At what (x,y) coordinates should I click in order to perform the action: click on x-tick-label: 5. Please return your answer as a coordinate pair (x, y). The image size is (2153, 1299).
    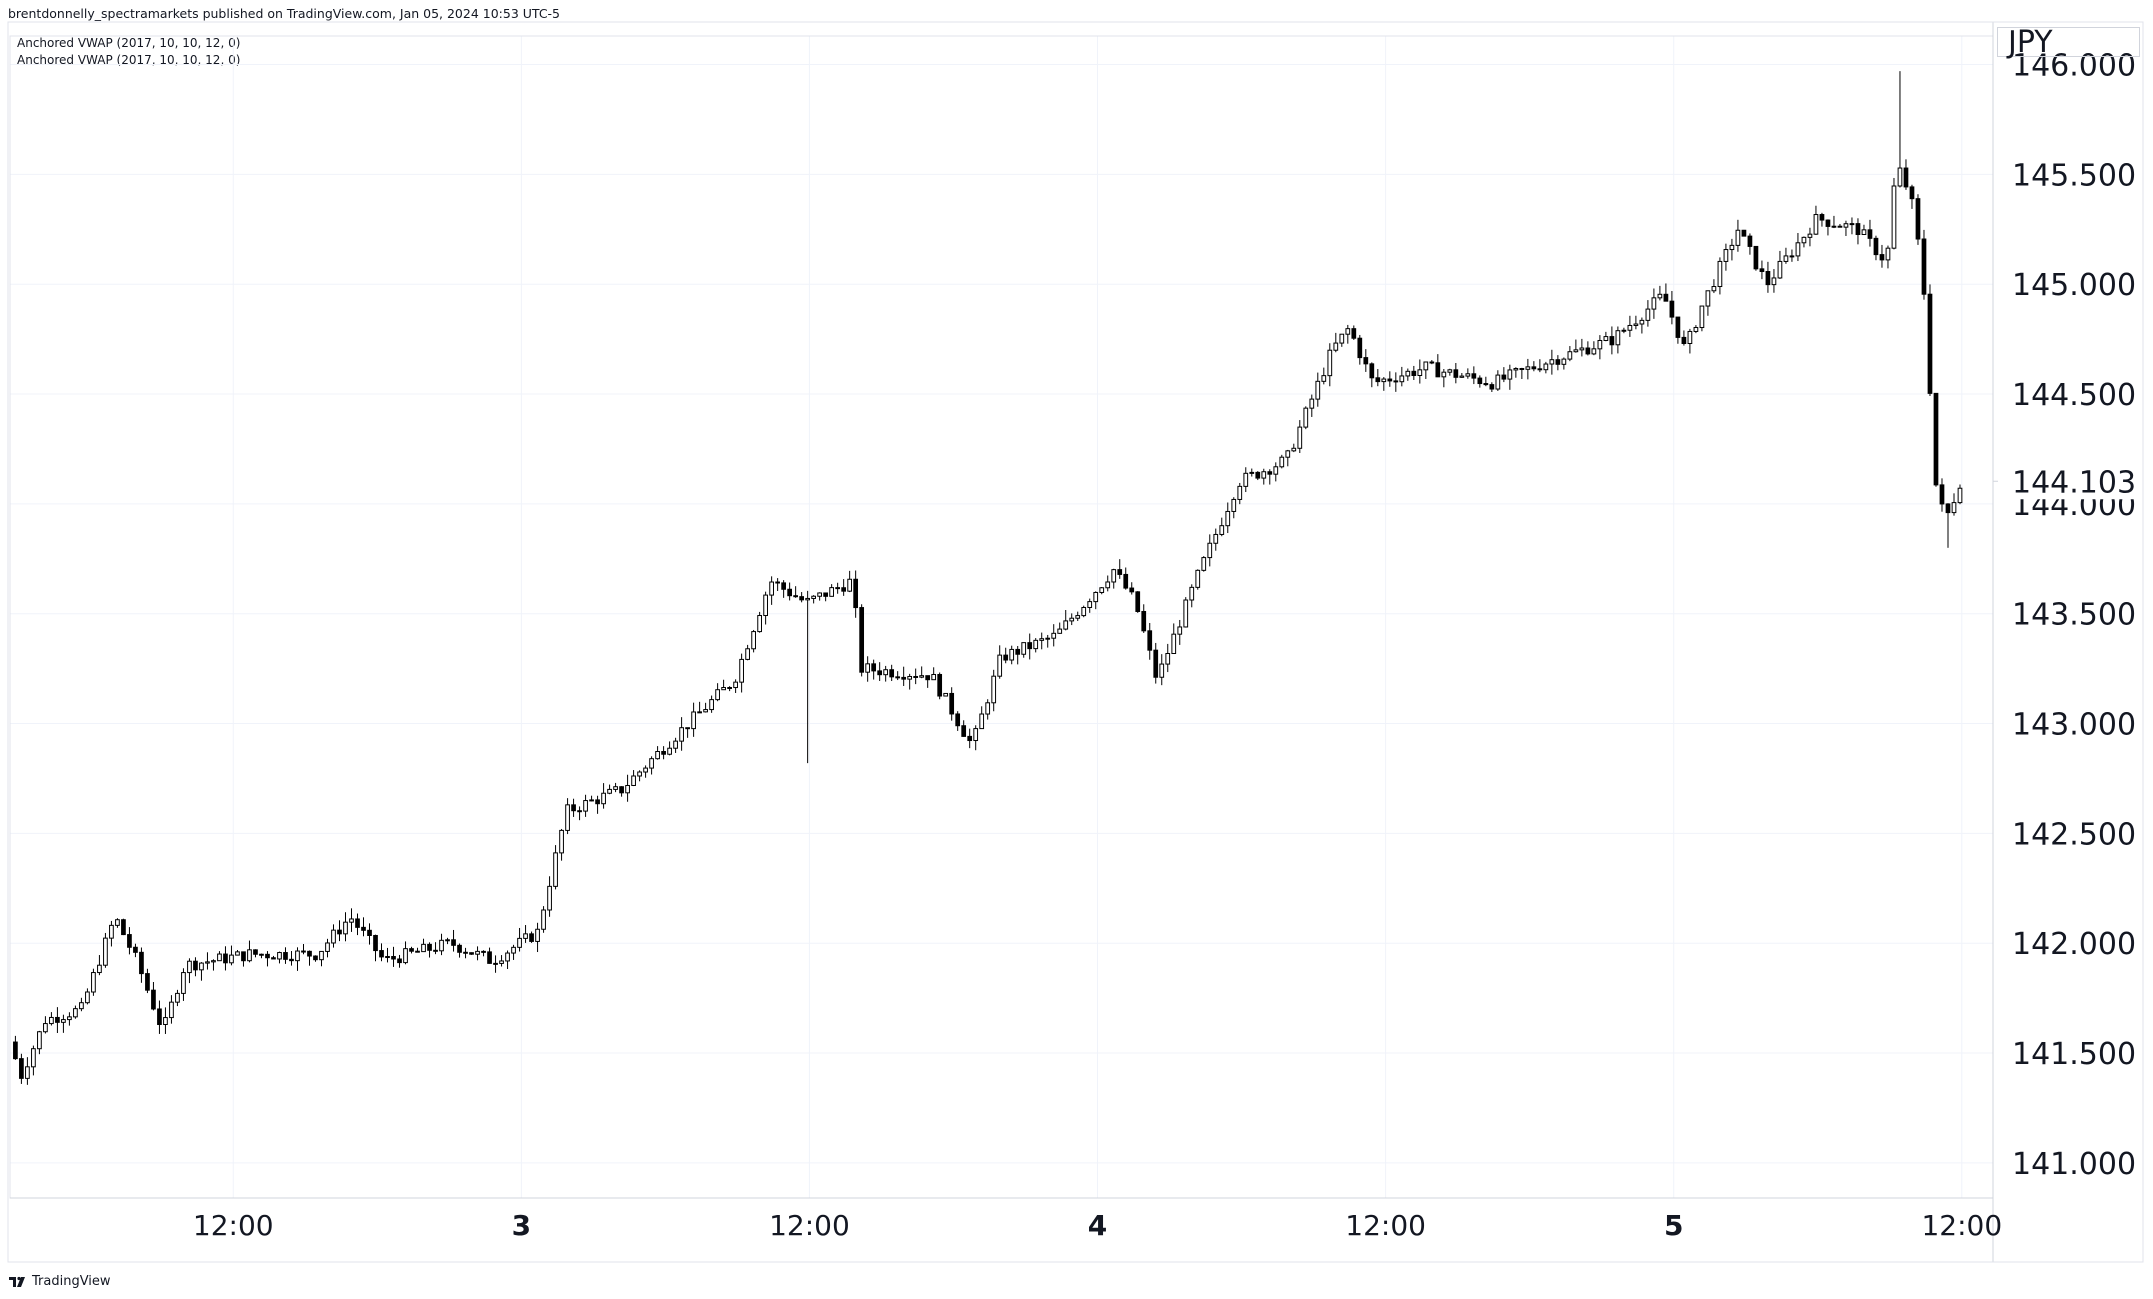
    Looking at the image, I should click on (1673, 1225).